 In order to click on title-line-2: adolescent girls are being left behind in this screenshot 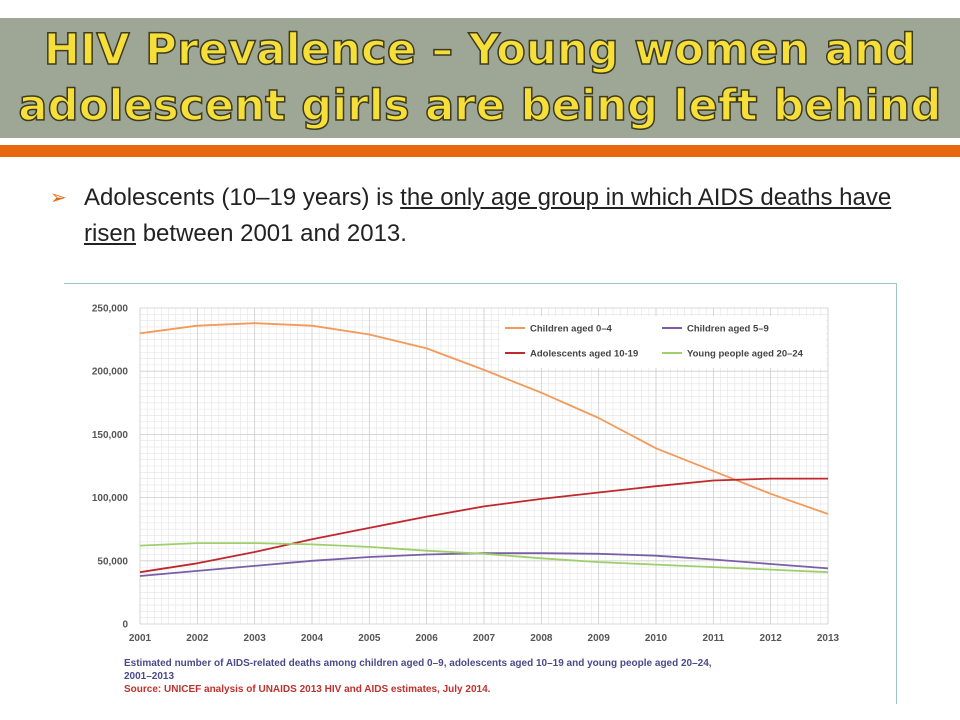, I will do `click(480, 106)`.